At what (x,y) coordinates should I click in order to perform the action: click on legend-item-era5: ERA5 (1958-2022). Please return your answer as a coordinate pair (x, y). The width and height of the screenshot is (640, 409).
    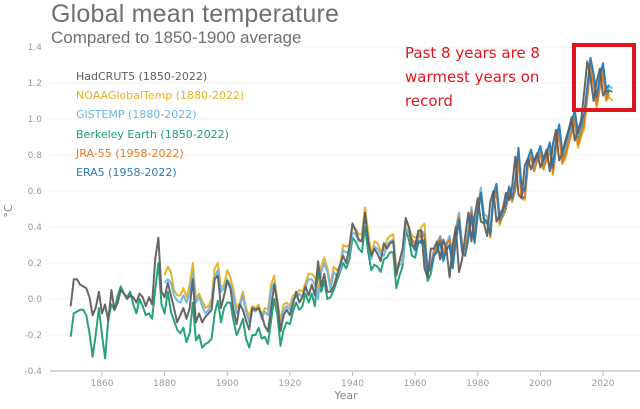
    Looking at the image, I should click on (160, 172).